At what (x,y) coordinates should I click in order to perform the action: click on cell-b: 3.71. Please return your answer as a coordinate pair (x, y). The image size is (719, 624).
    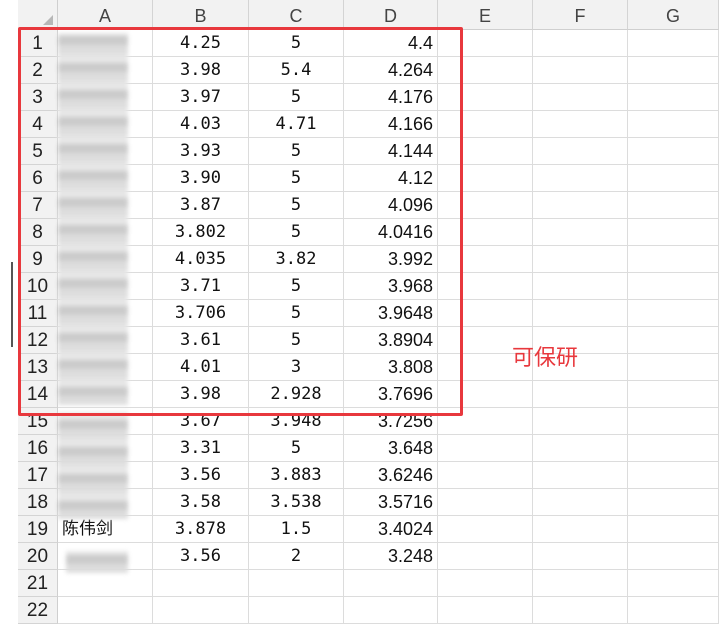
    Looking at the image, I should click on (201, 286).